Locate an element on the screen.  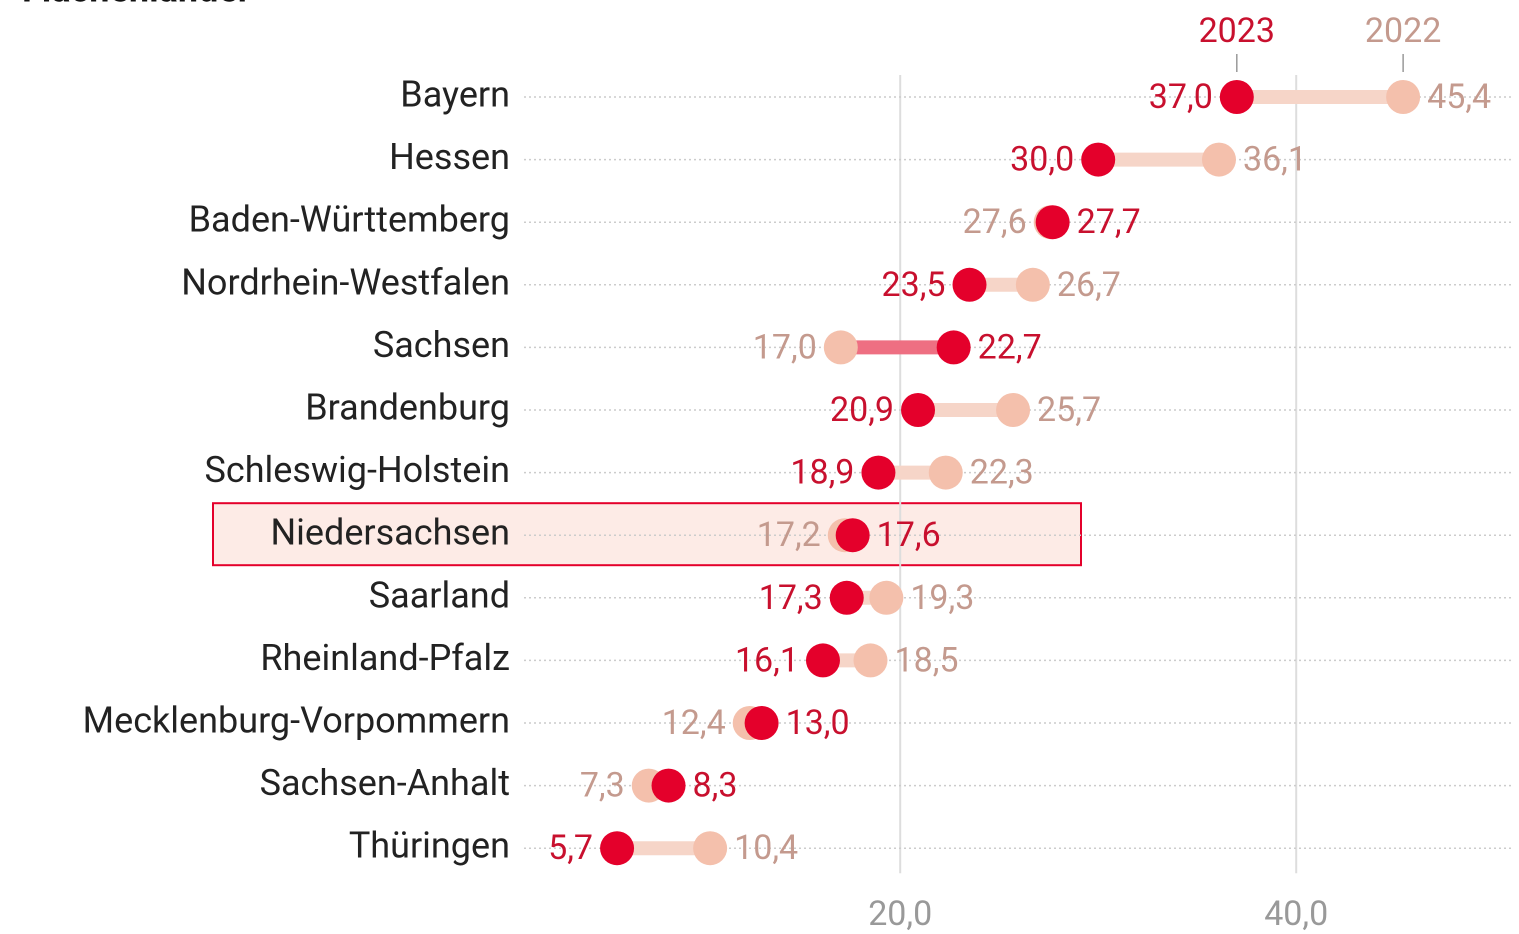
value-label: 30,0 is located at coordinates (1042, 160).